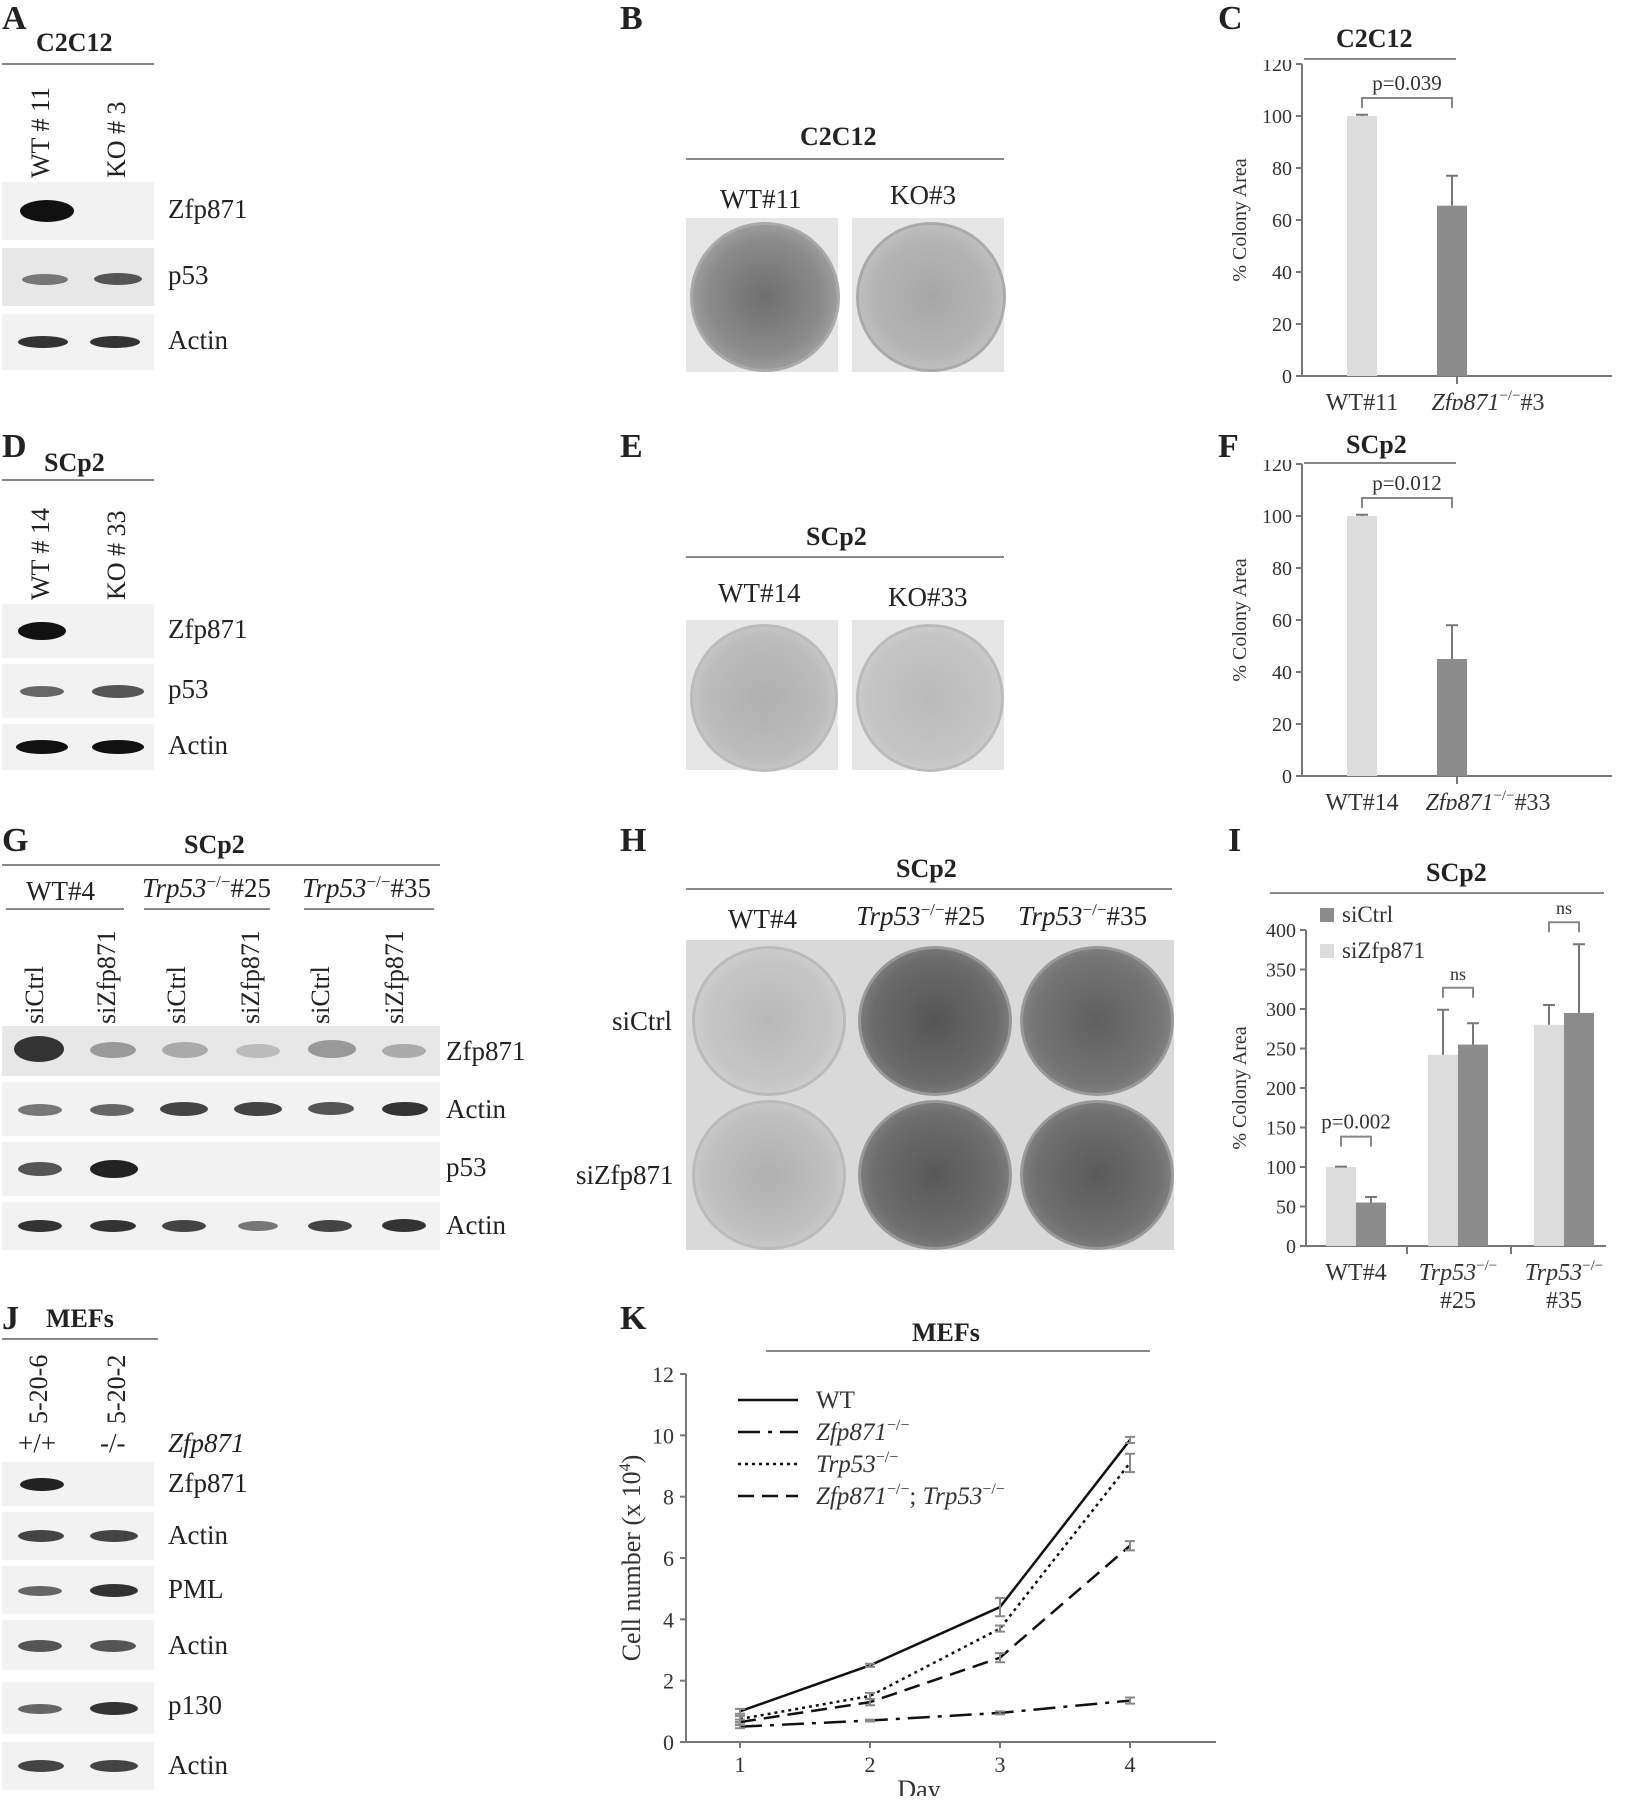  I want to click on legend-label: siCtrl, so click(1367, 914).